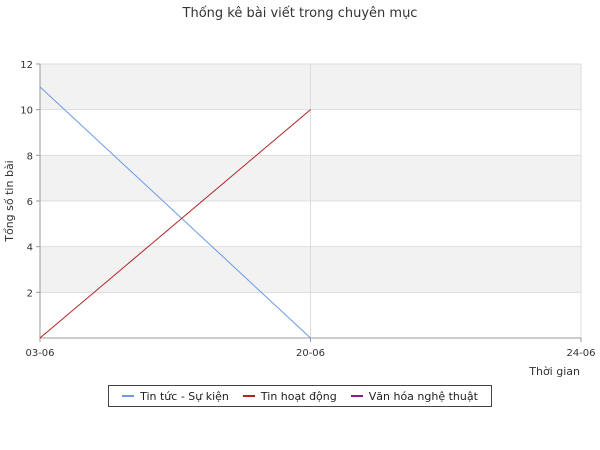 The width and height of the screenshot is (600, 450). What do you see at coordinates (423, 396) in the screenshot?
I see `legend-label: Văn hóa nghệ thuật` at bounding box center [423, 396].